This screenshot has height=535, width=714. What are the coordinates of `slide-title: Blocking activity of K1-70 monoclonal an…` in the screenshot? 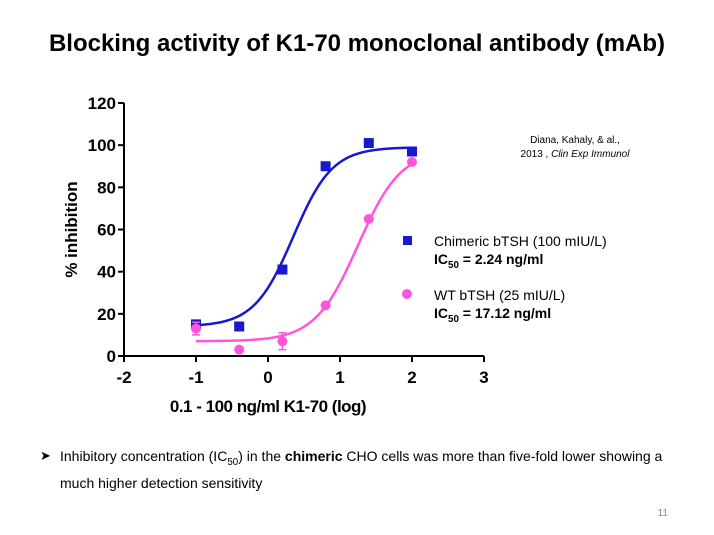 It's located at (357, 43).